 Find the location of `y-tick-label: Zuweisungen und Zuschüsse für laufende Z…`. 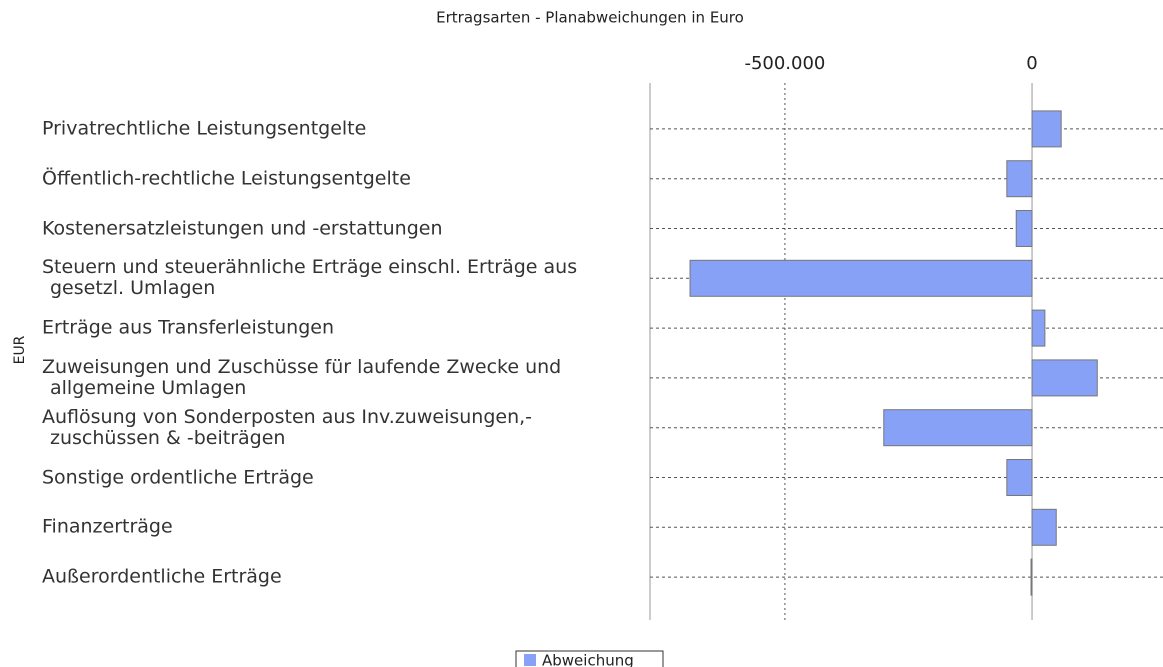

y-tick-label: Zuweisungen und Zuschüsse für laufende Z… is located at coordinates (302, 377).